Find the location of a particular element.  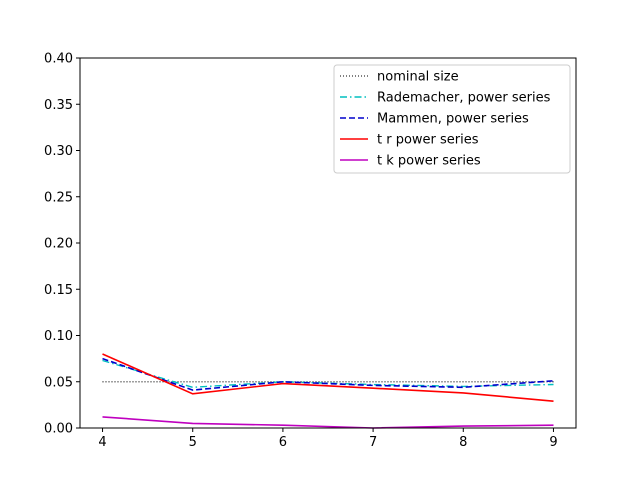

y-tick-label: 0.35 is located at coordinates (58, 105).